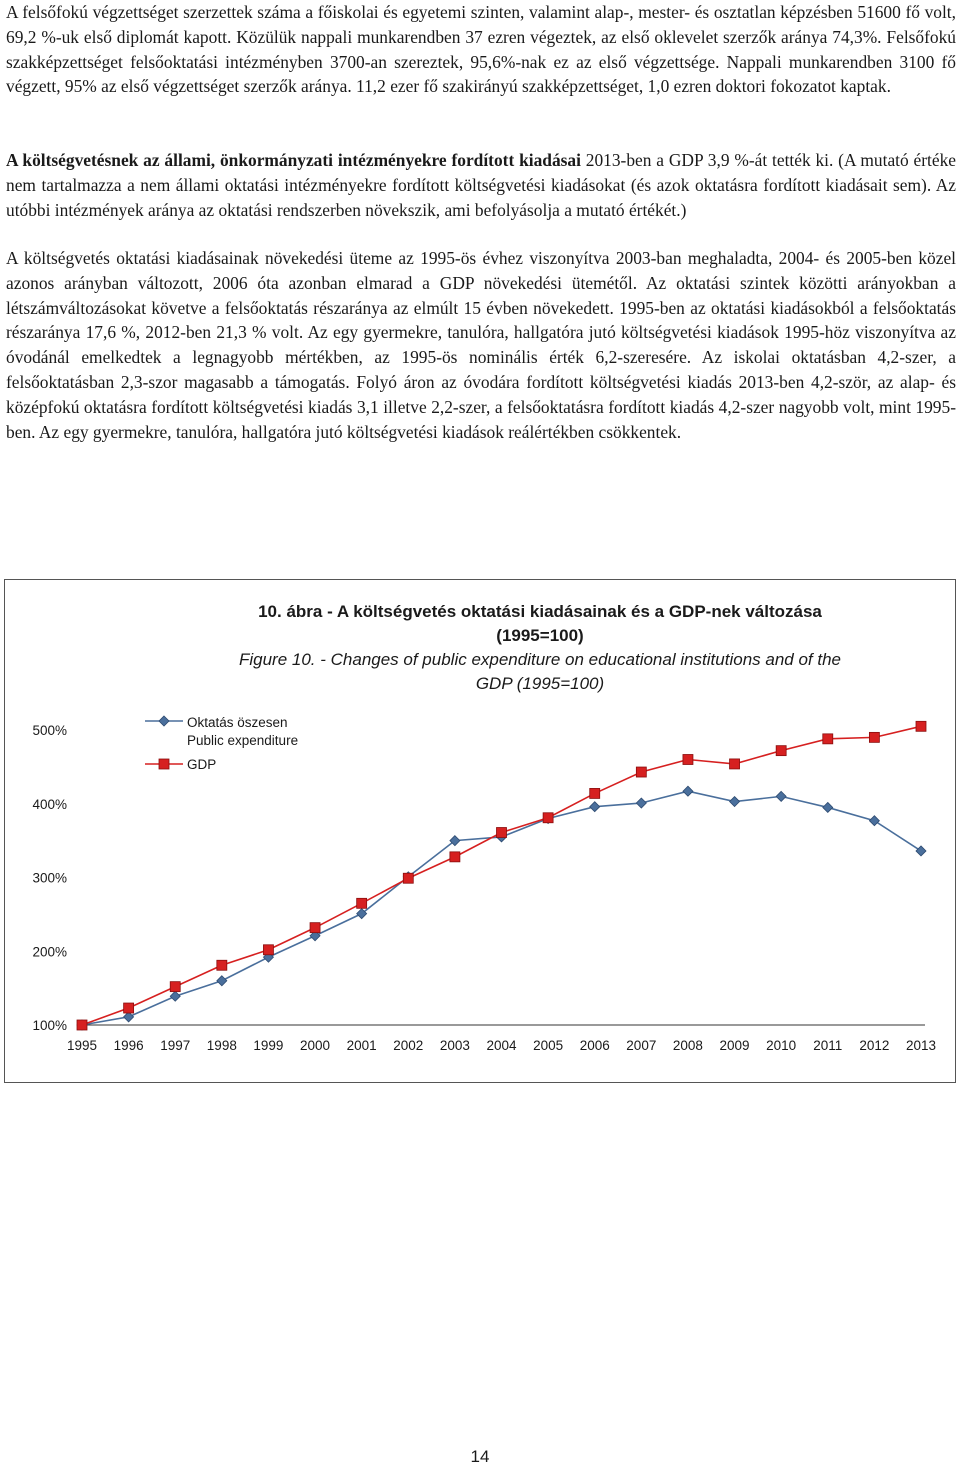  I want to click on x-tick-label: 2012, so click(874, 1045).